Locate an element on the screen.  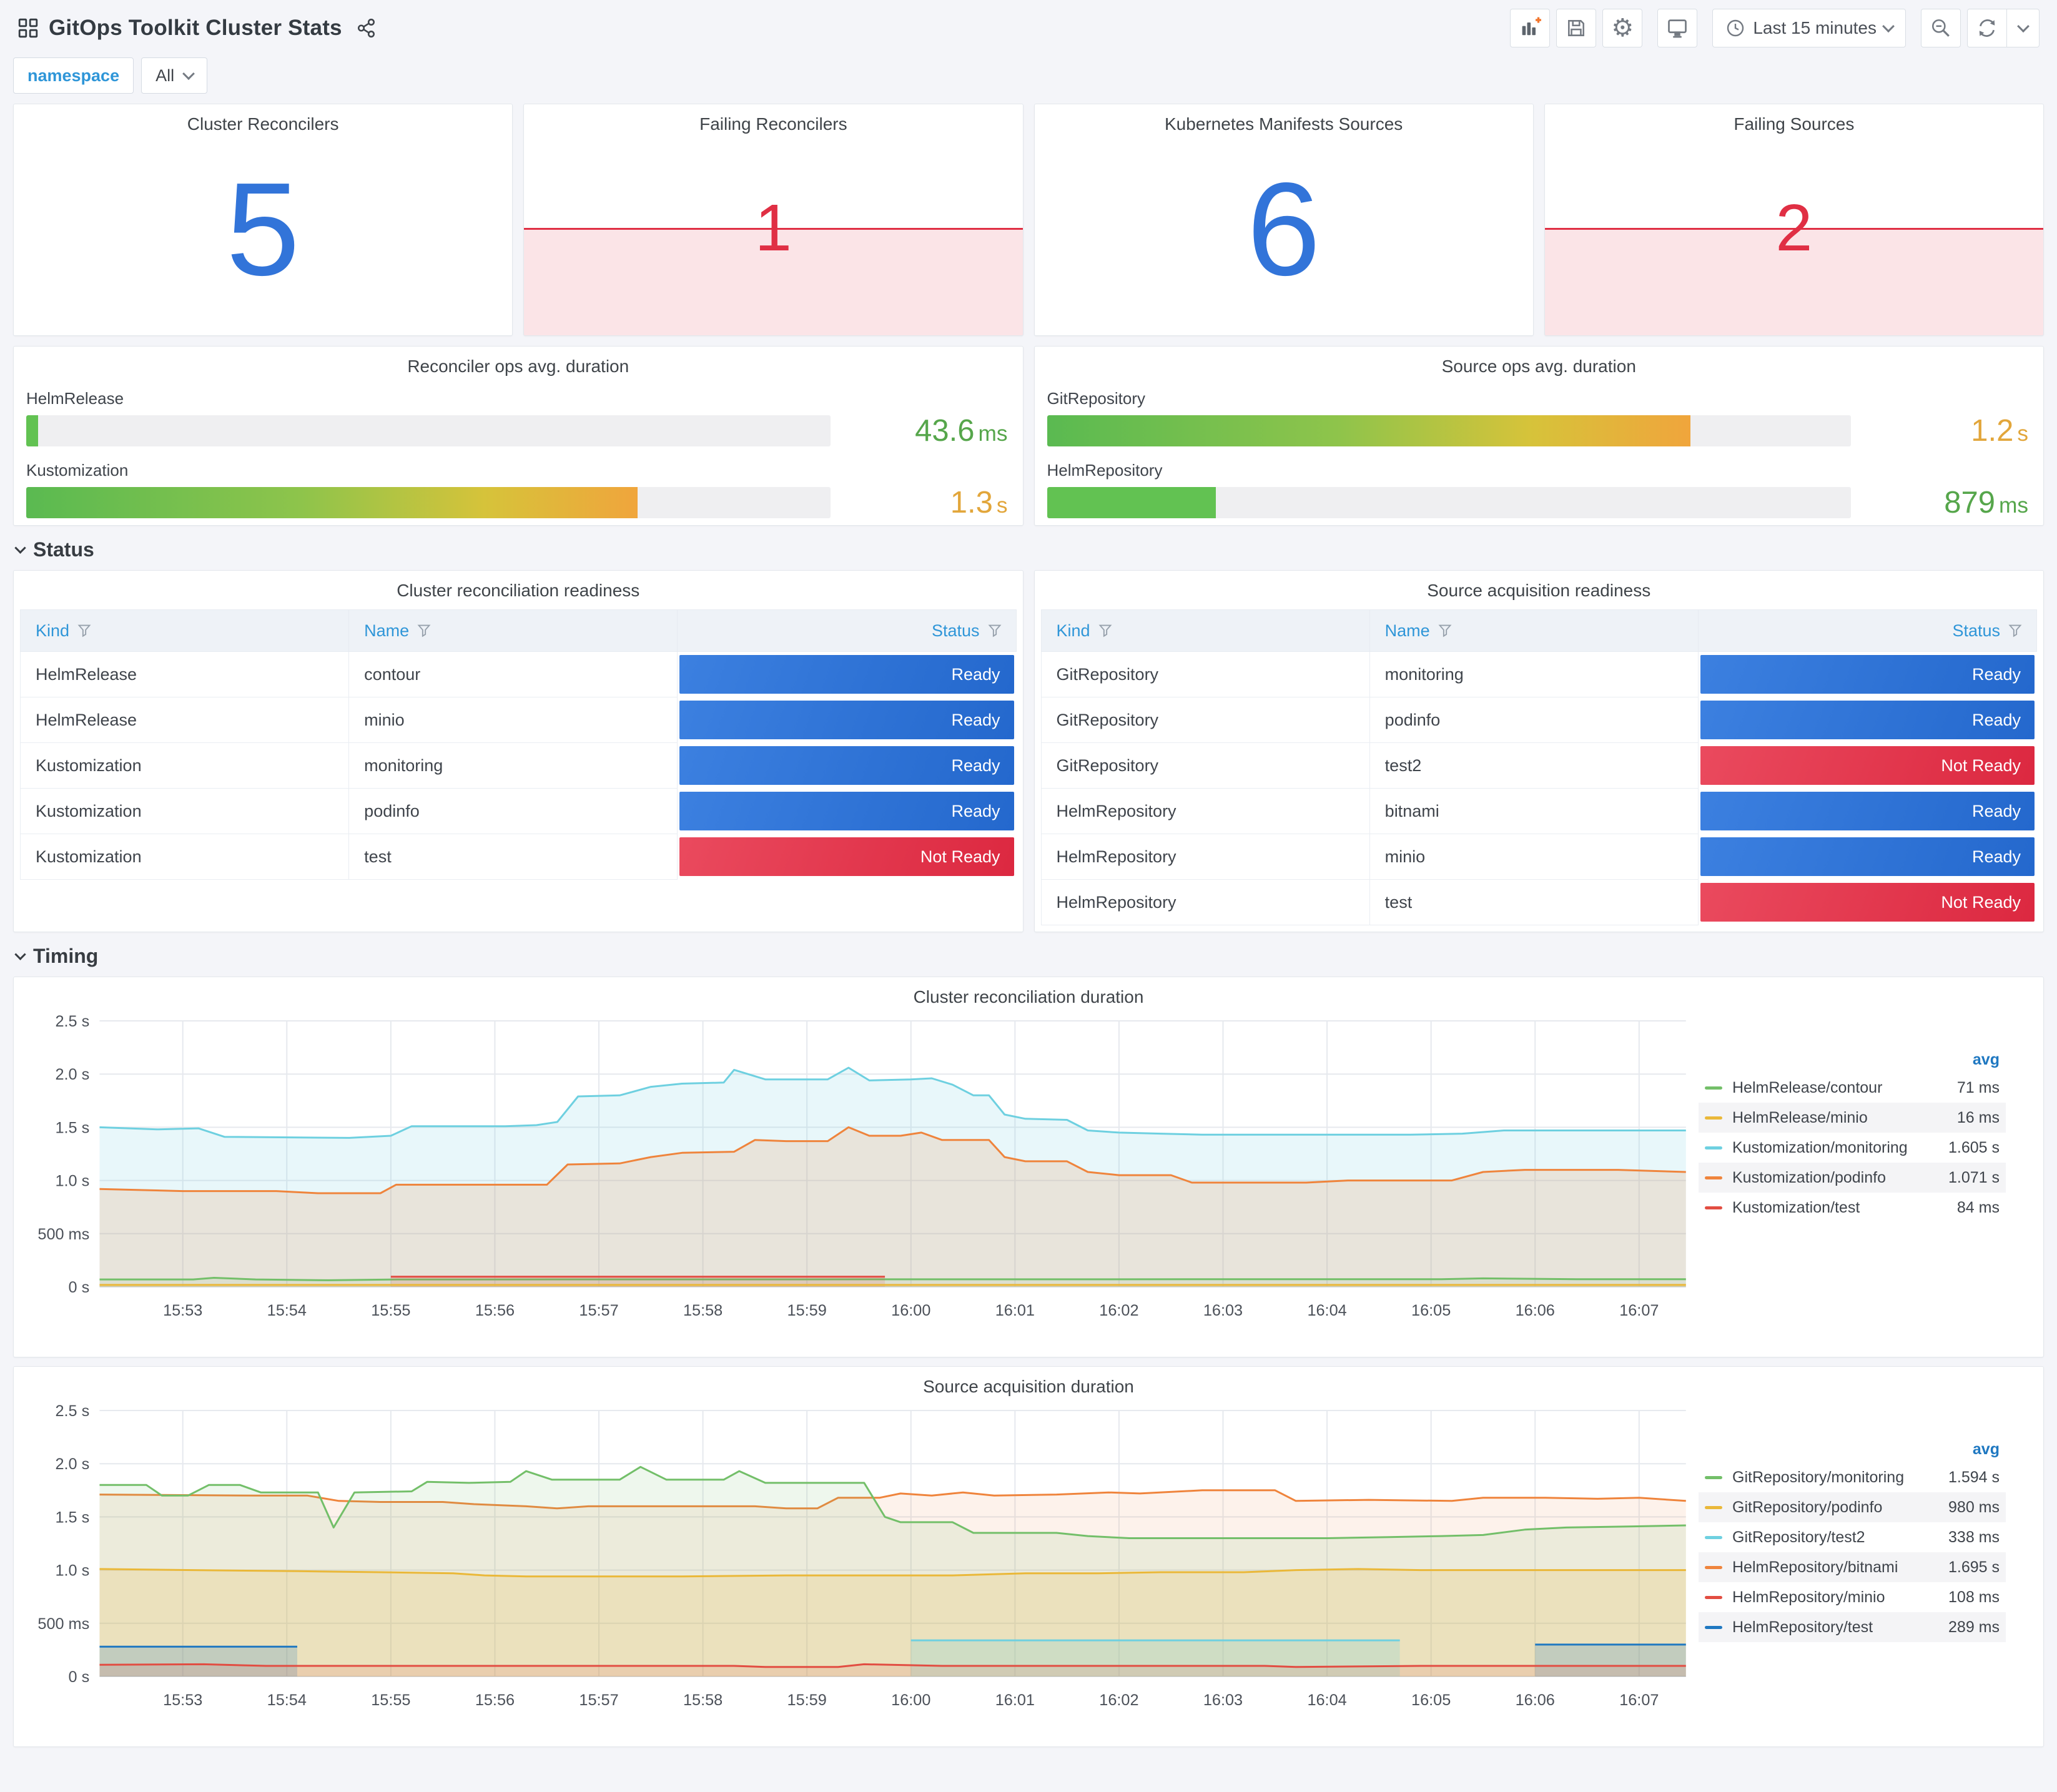
gauge-bar-row: 1.2 s is located at coordinates (1539, 430).